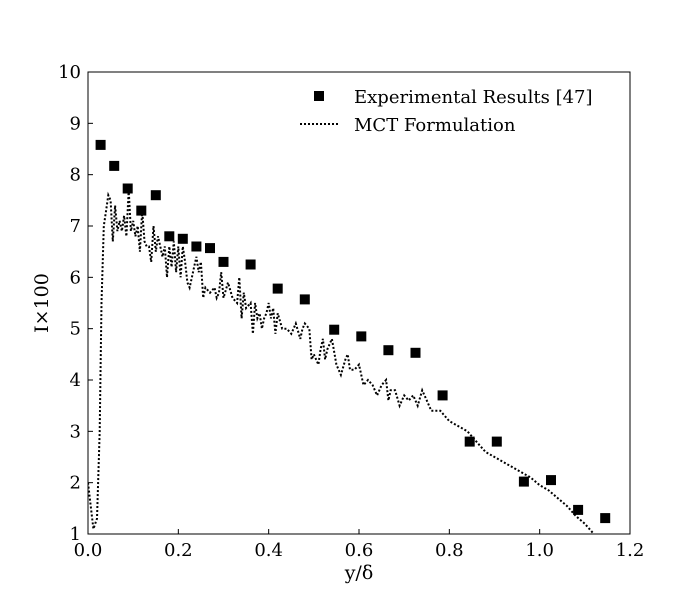 The width and height of the screenshot is (700, 600). What do you see at coordinates (75, 380) in the screenshot?
I see `y-tick-label: 4` at bounding box center [75, 380].